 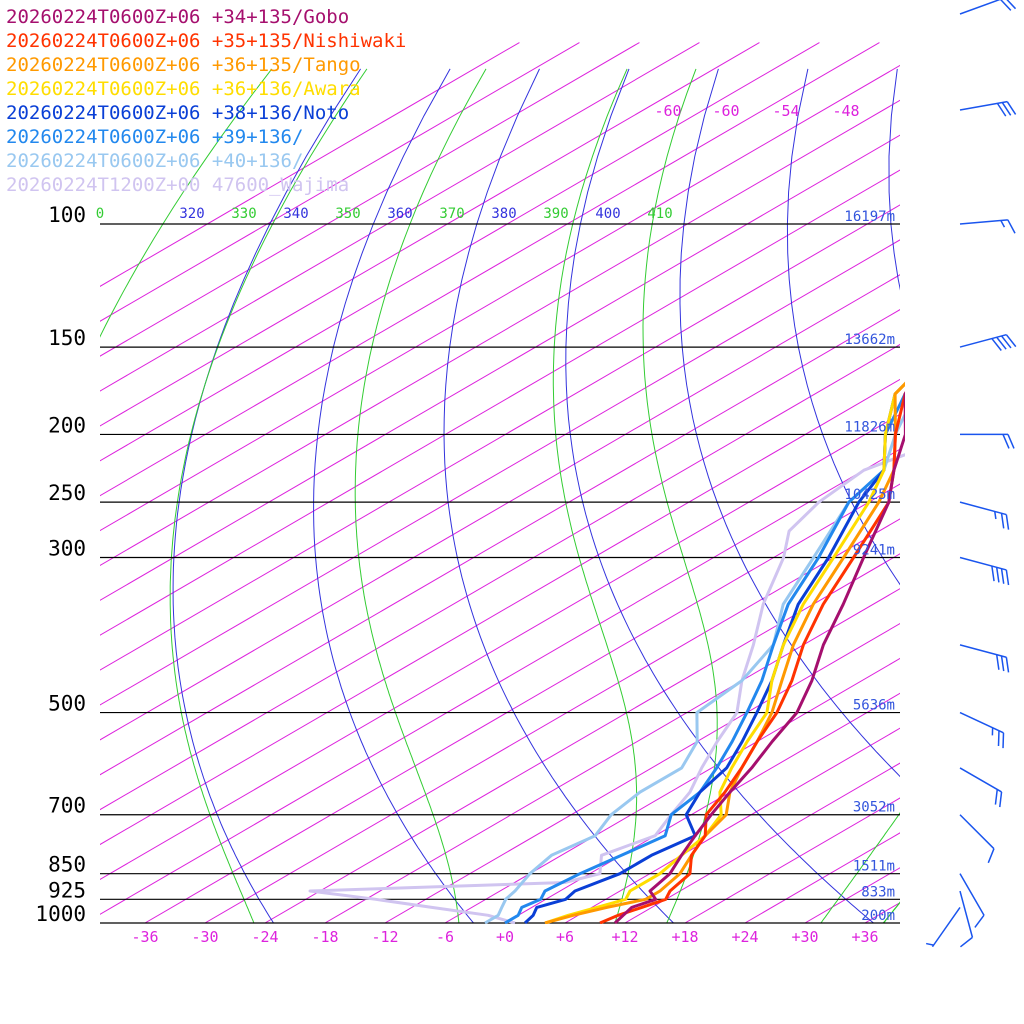 I want to click on temperature-tick-label: -30, so click(x=204, y=937).